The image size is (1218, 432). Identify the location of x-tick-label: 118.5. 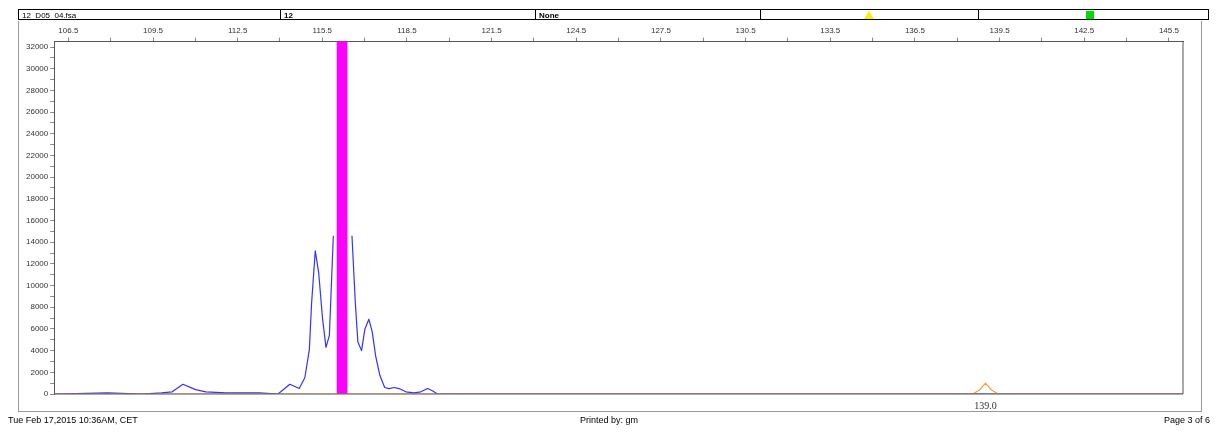
(407, 30).